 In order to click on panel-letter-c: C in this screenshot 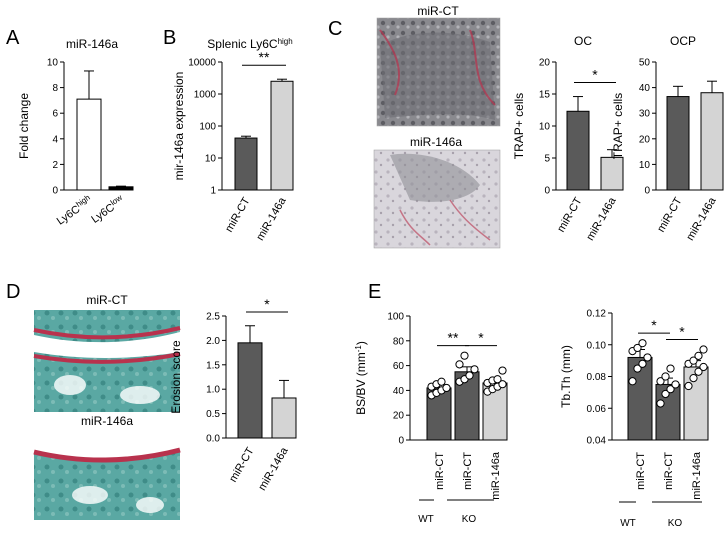, I will do `click(335, 29)`.